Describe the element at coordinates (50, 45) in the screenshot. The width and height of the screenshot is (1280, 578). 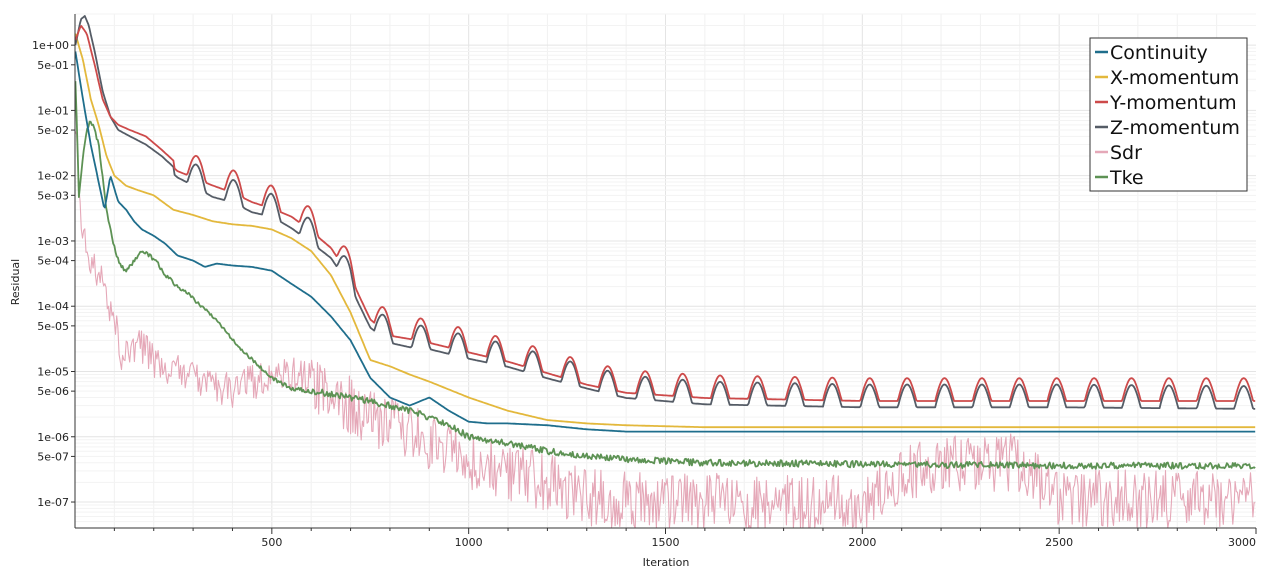
I see `y-tick-label: 1e+00` at that location.